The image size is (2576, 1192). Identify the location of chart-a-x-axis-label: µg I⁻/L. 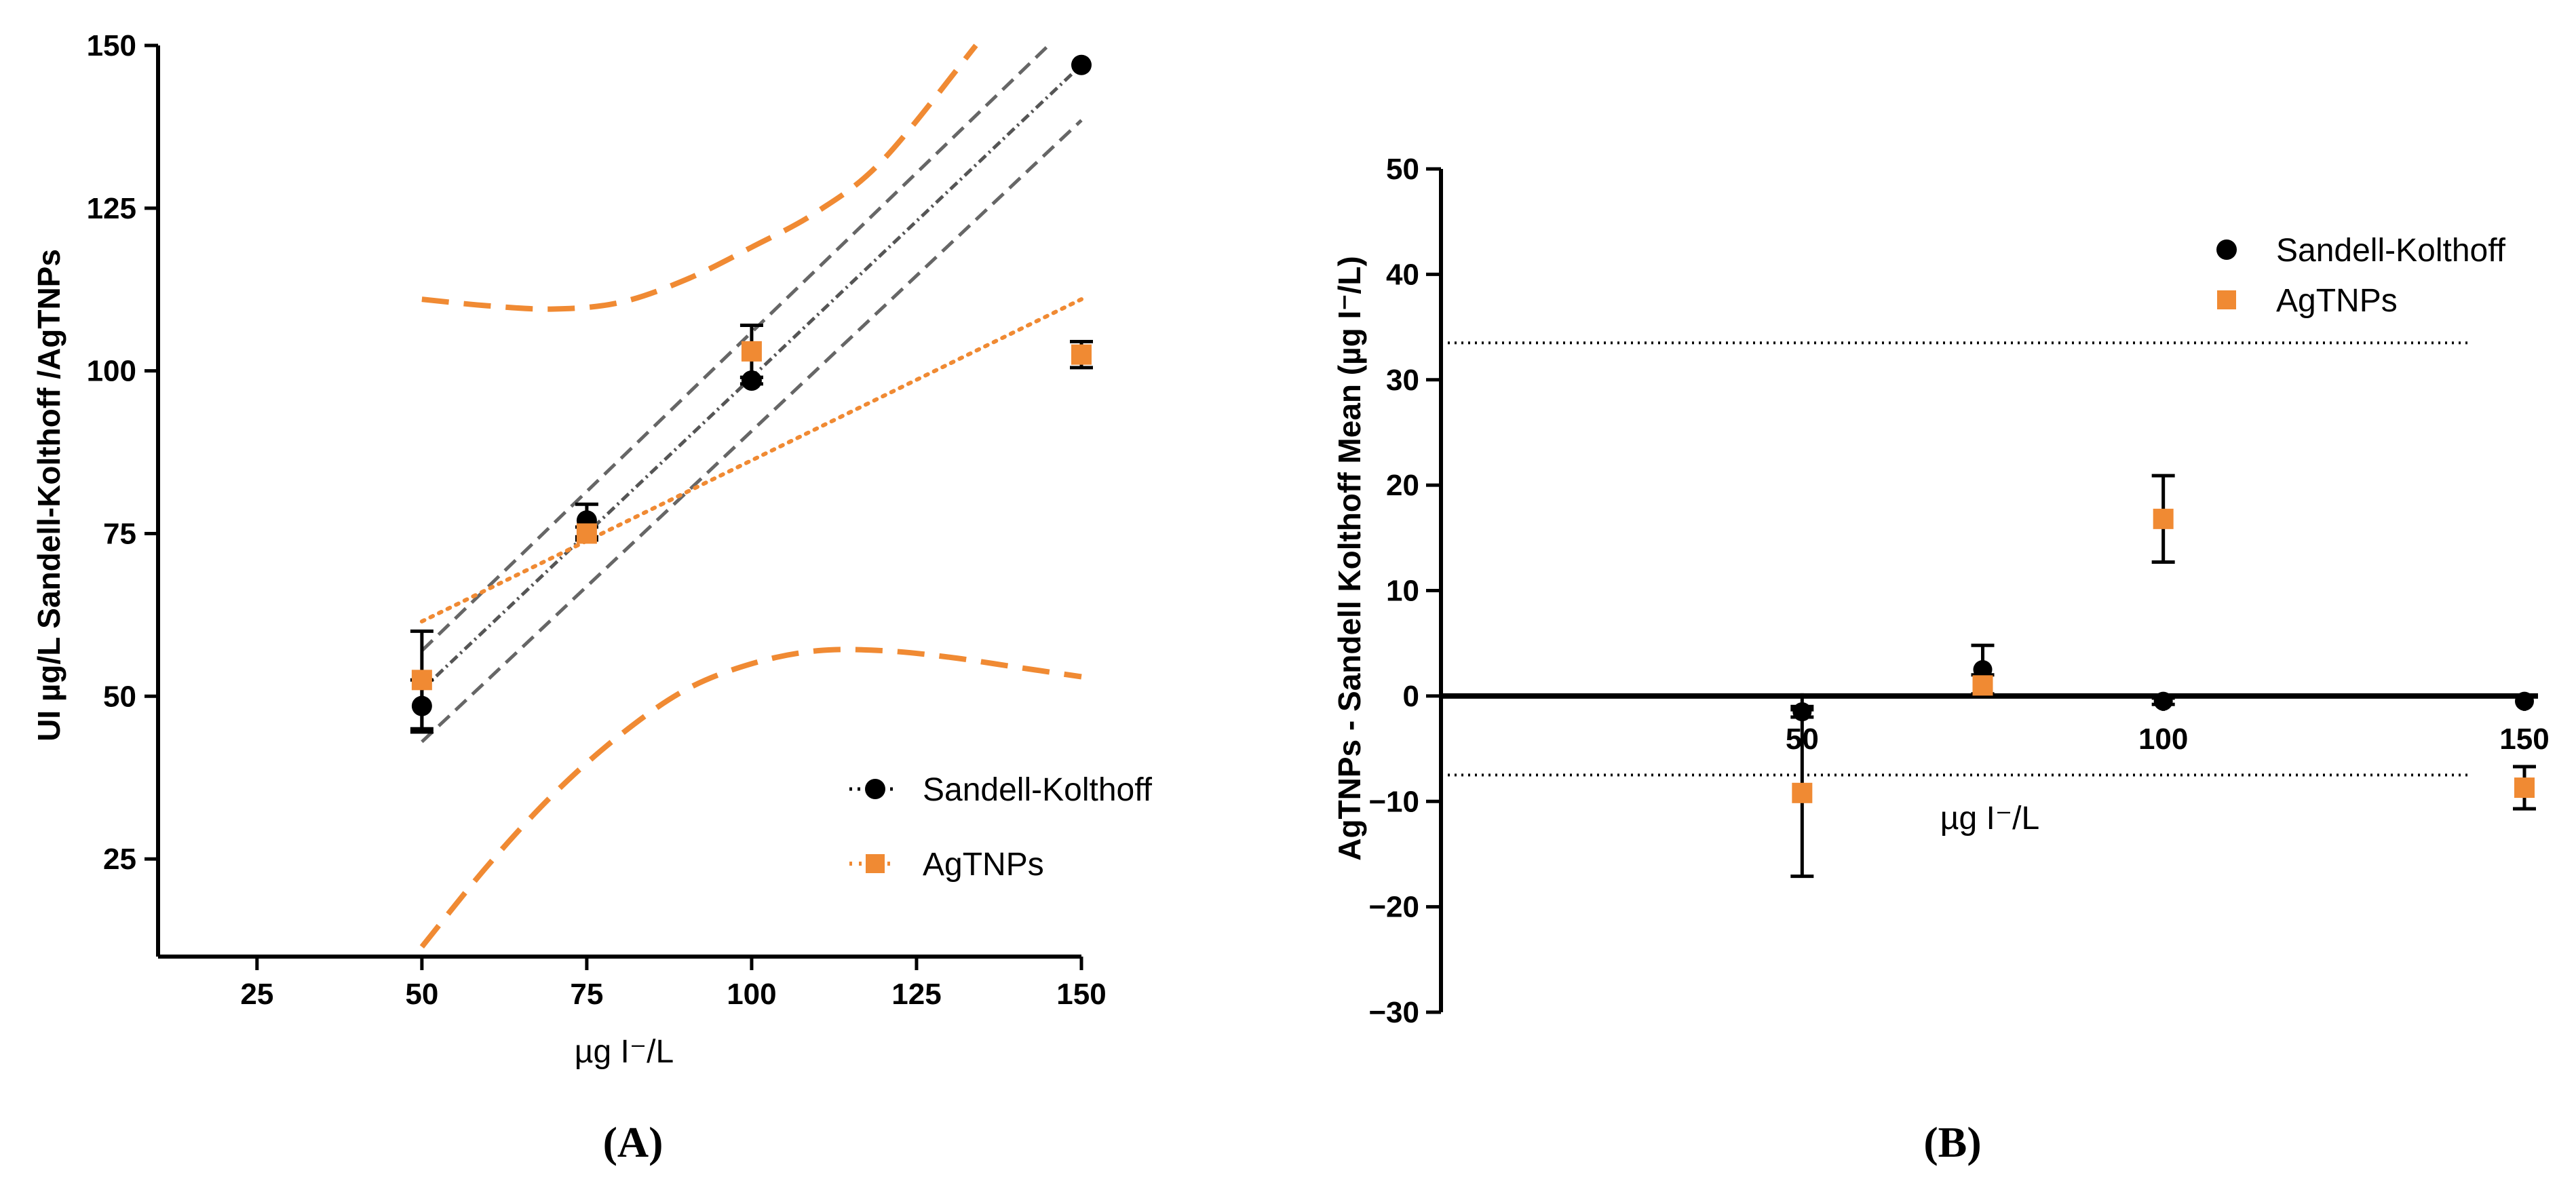
(624, 1052).